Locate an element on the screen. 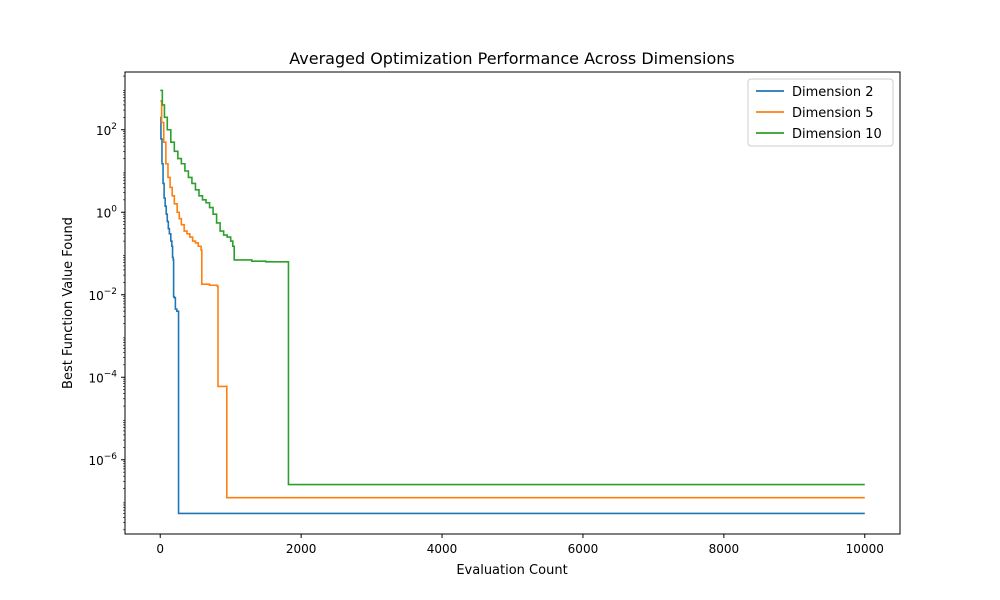 The image size is (1000, 600). legend: Dimension 2 Dimension 5 Dimension 10 is located at coordinates (820, 112).